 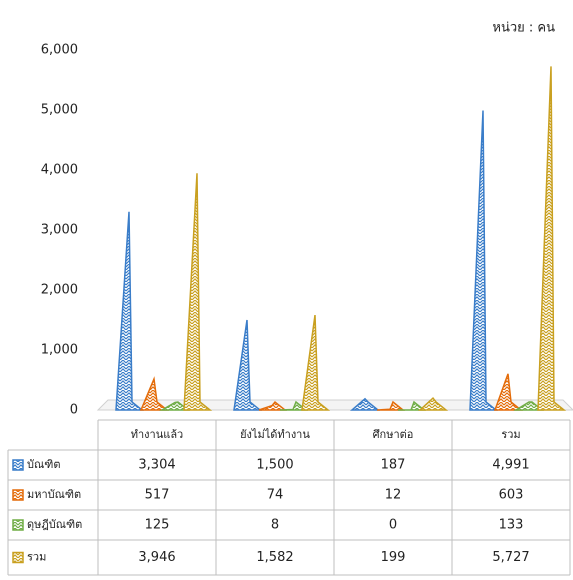 What do you see at coordinates (59, 290) in the screenshot?
I see `y-tick-label: 2,000` at bounding box center [59, 290].